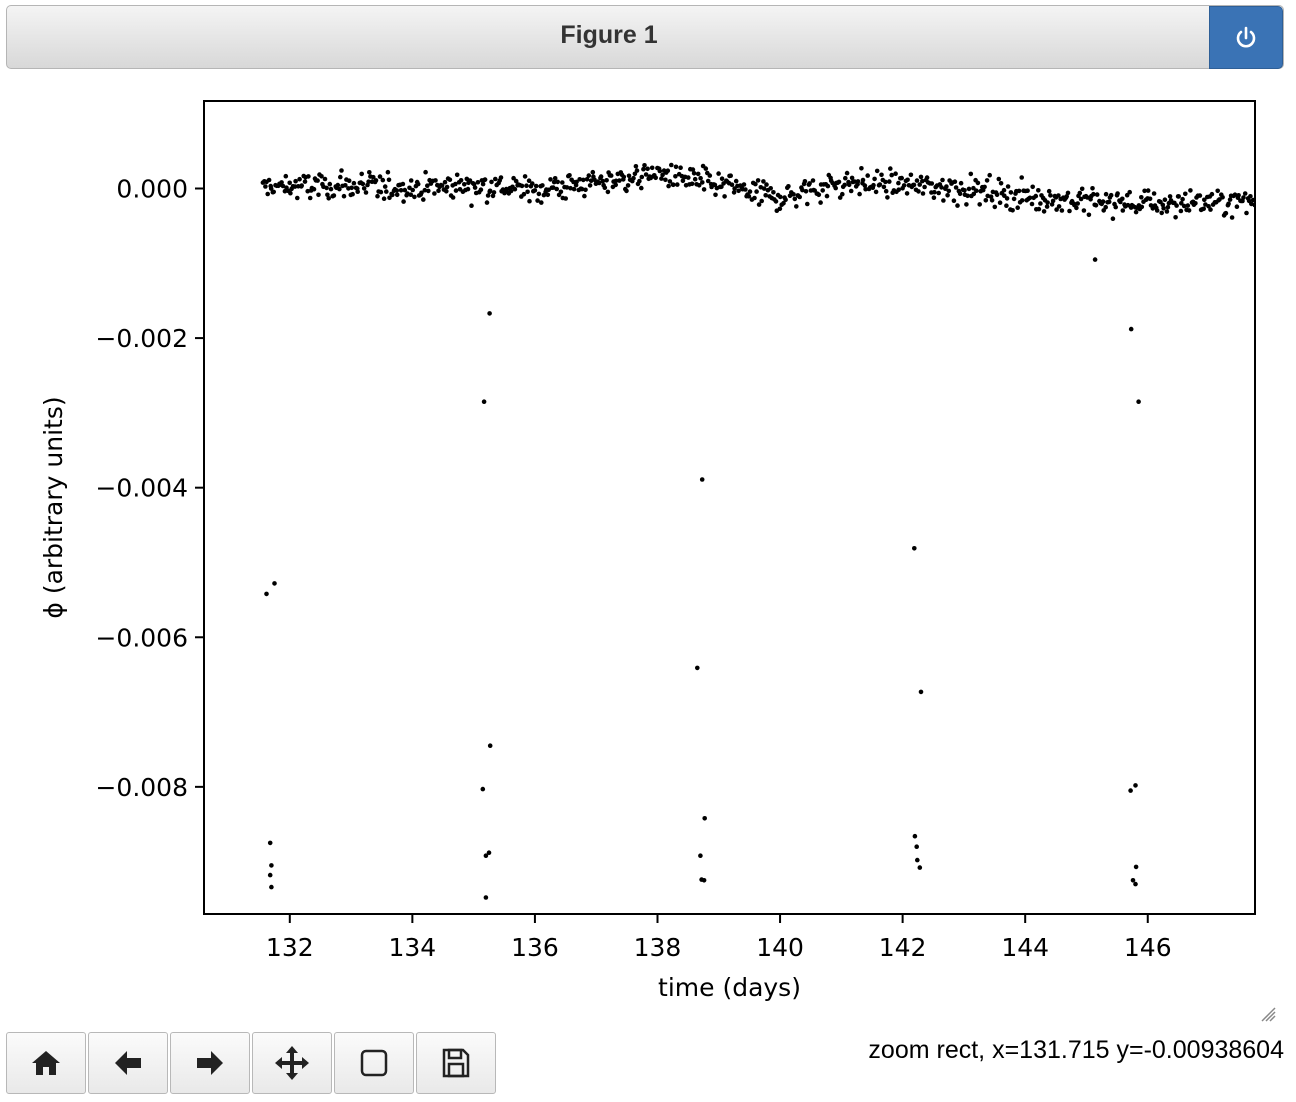  Describe the element at coordinates (1268, 1016) in the screenshot. I see `resize-grip-icon` at that location.